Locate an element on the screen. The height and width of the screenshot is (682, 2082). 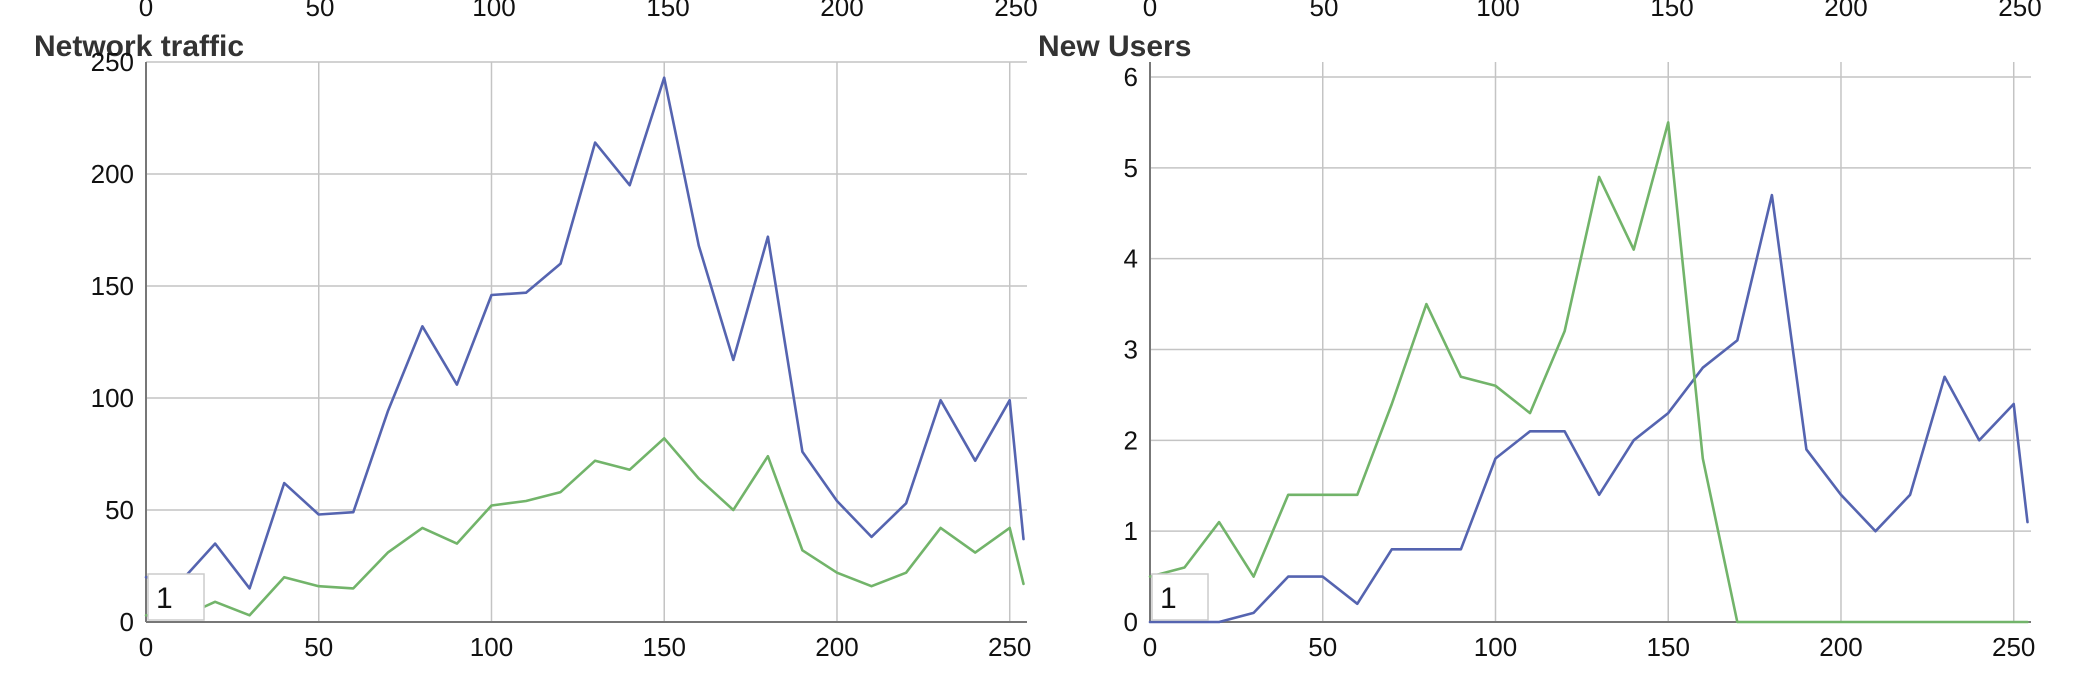
y-axis-ticks: 0 50 100 150 200 250 is located at coordinates (112, 342).